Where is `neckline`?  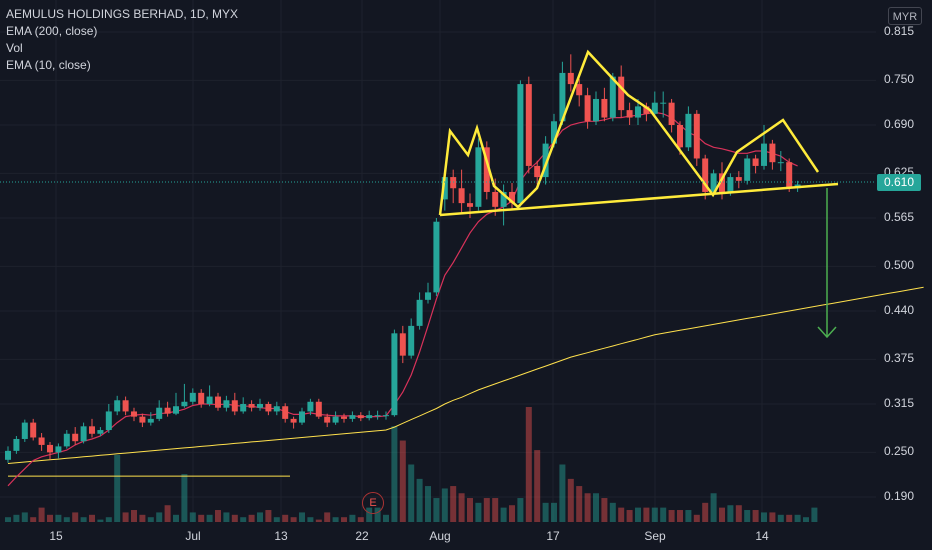 neckline is located at coordinates (639, 199).